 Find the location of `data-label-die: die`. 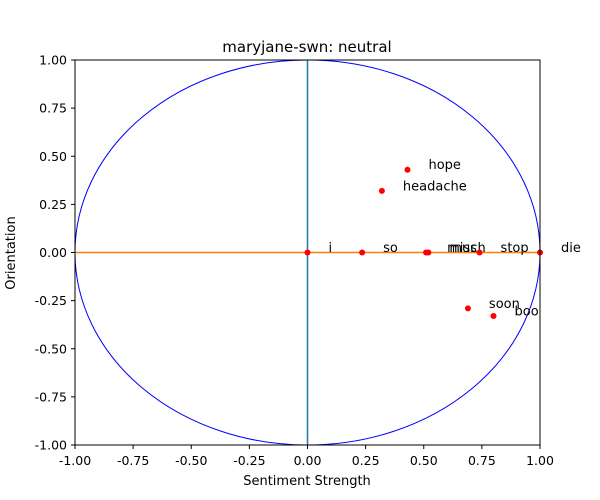

data-label-die: die is located at coordinates (571, 248).